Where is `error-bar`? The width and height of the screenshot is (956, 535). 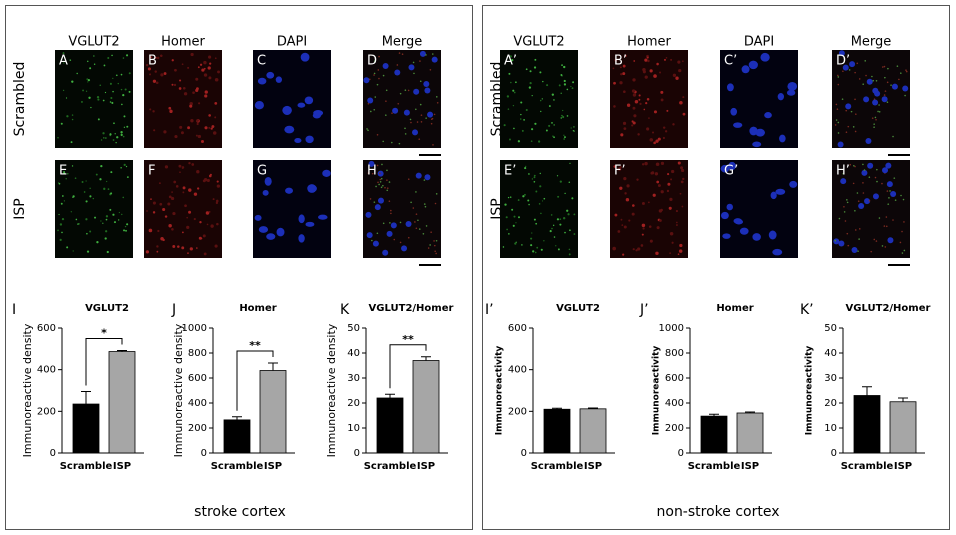 error-bar is located at coordinates (903, 399).